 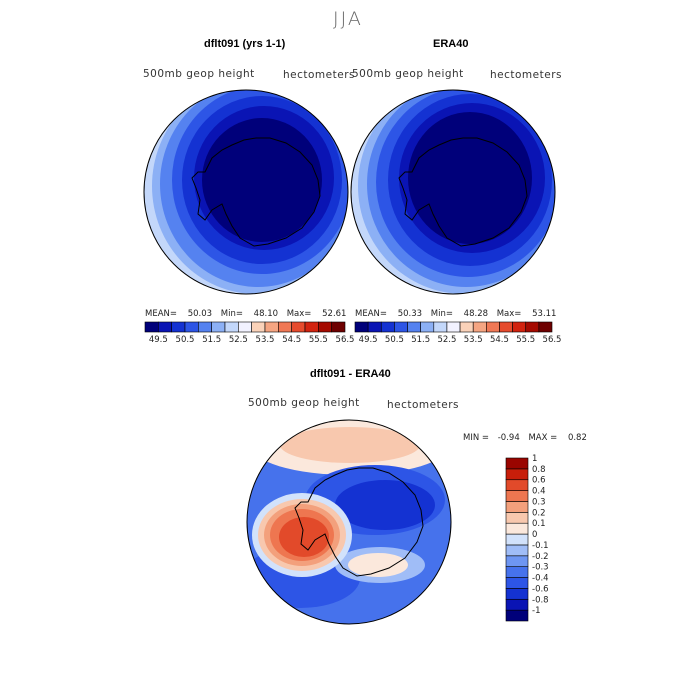 What do you see at coordinates (231, 314) in the screenshot?
I see `panel1-min-label: Min=` at bounding box center [231, 314].